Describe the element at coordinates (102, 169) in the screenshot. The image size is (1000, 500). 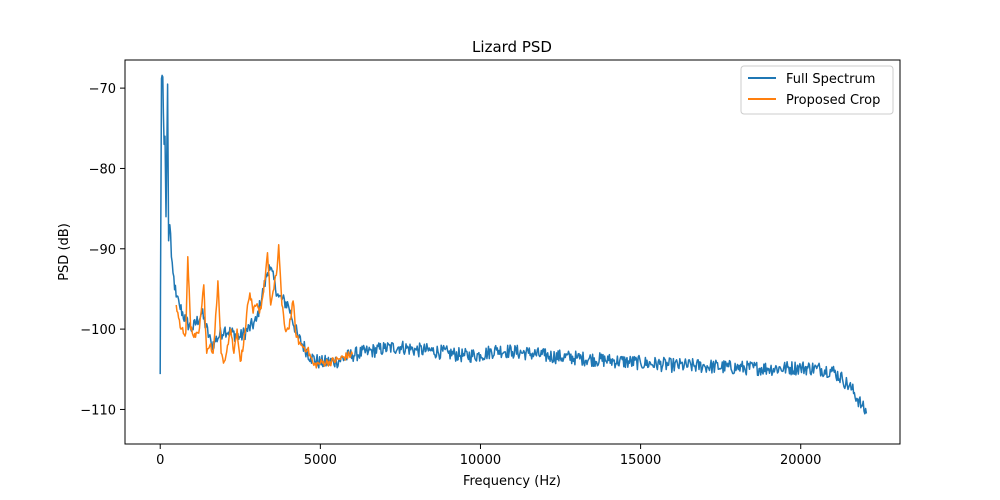
I see `y-tick-label: −80` at that location.